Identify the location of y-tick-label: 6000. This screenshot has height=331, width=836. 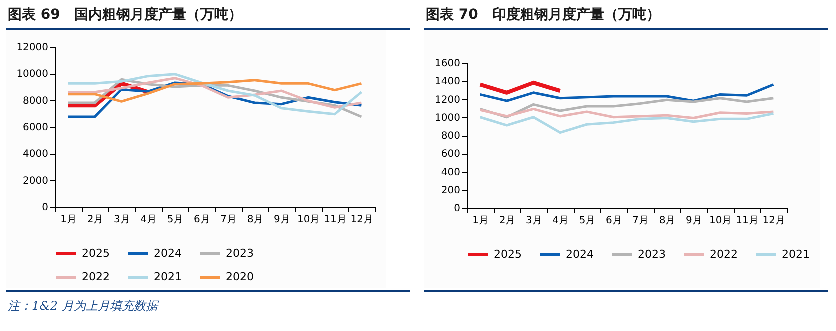
(35, 128).